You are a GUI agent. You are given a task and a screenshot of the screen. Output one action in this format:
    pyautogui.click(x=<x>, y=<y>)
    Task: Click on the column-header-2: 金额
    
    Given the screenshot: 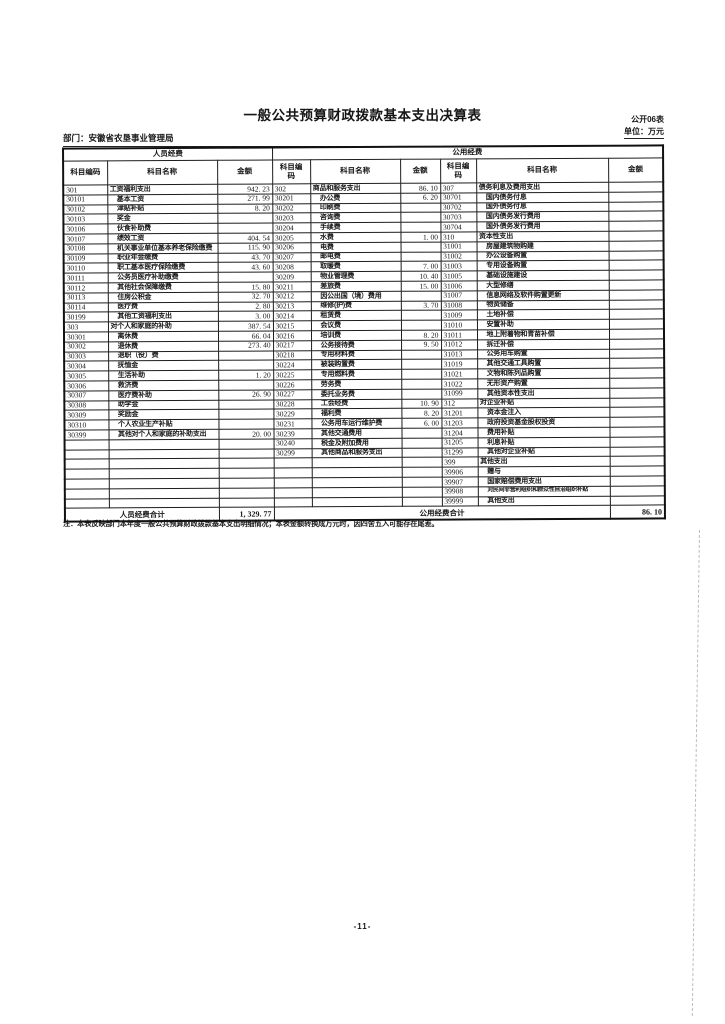 What is the action you would take?
    pyautogui.click(x=245, y=172)
    